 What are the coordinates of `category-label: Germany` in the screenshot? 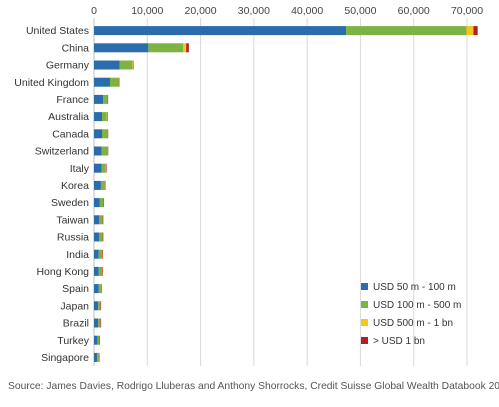 It's located at (68, 66).